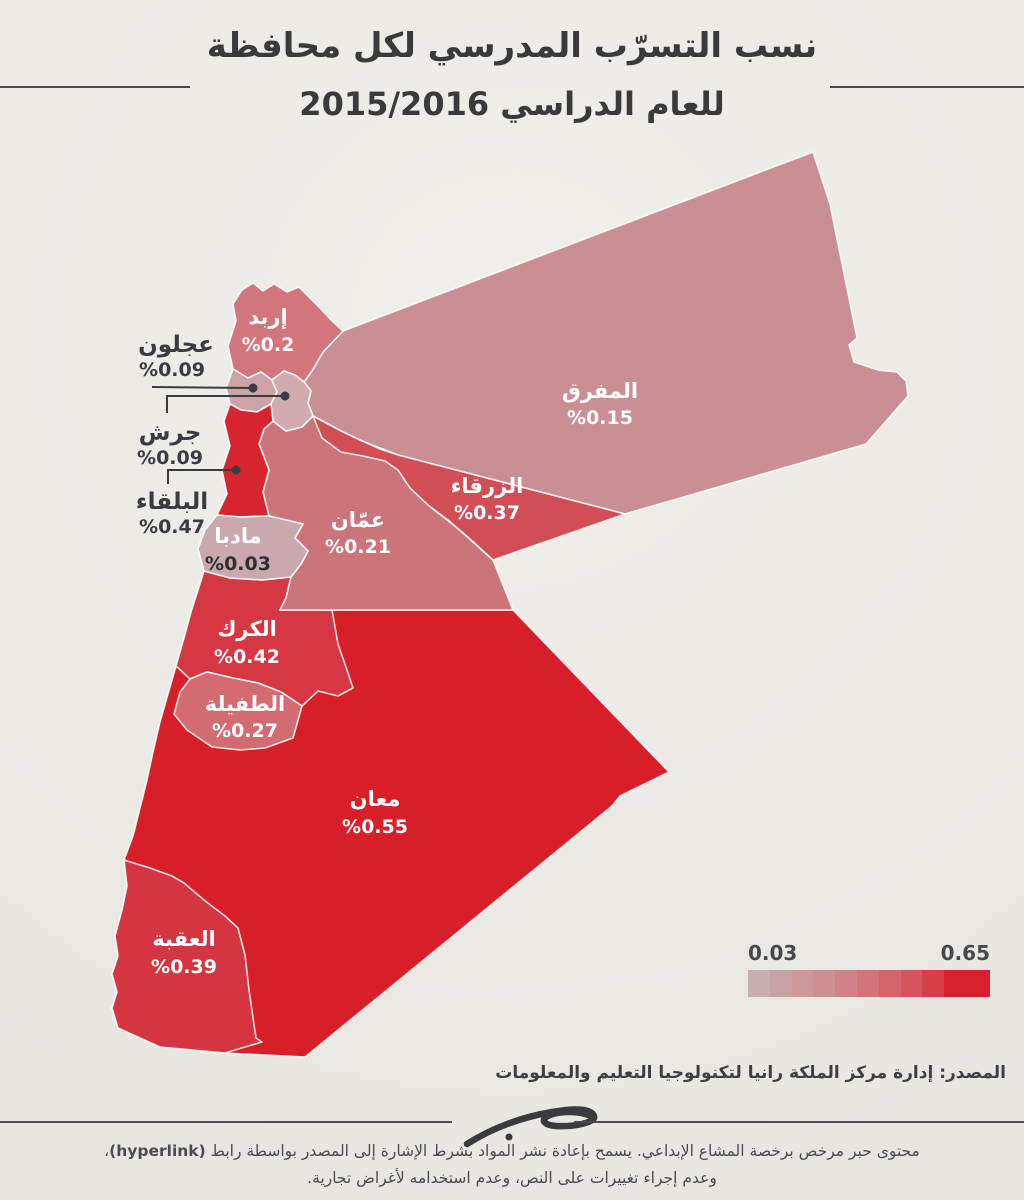  I want to click on label-irbid-name: إربد, so click(267, 317).